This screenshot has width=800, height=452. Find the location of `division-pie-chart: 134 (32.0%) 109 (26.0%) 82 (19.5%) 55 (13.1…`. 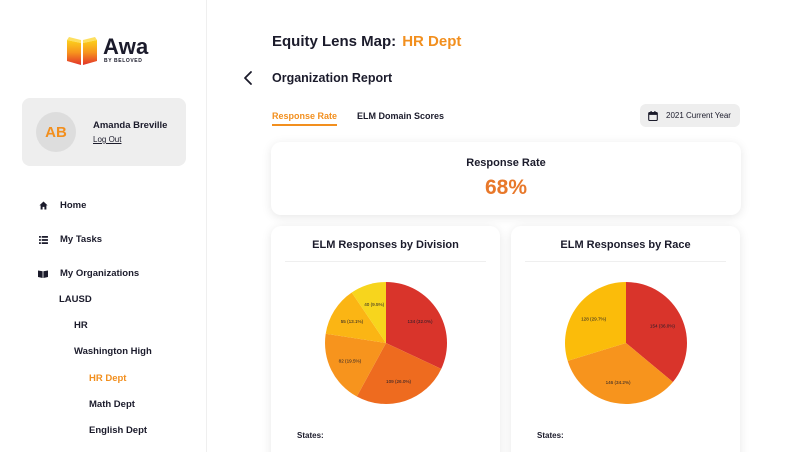

division-pie-chart: 134 (32.0%) 109 (26.0%) 82 (19.5%) 55 (13.1… is located at coordinates (386, 343).